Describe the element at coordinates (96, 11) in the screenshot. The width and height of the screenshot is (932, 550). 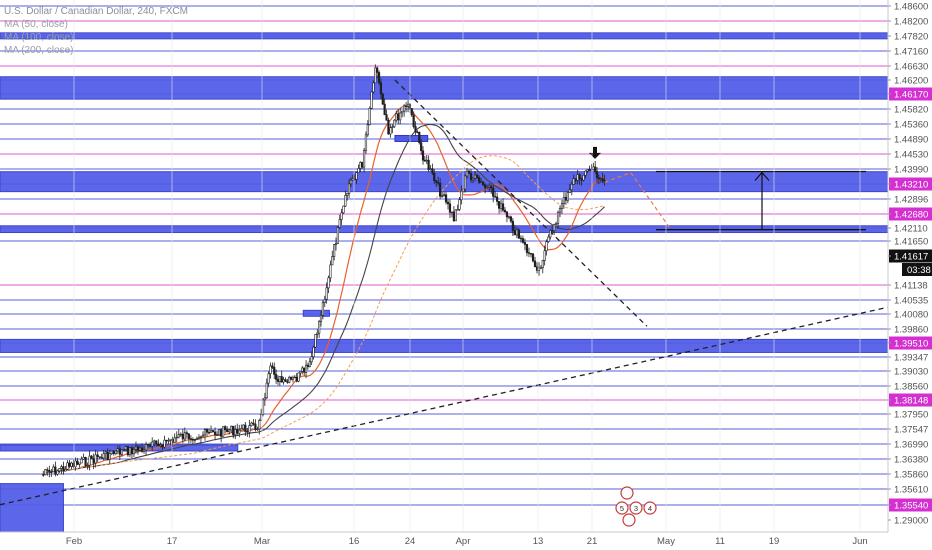
I see `legend-symbol: U.S. Dollar / Canadian Dollar, 240, FXCM` at that location.